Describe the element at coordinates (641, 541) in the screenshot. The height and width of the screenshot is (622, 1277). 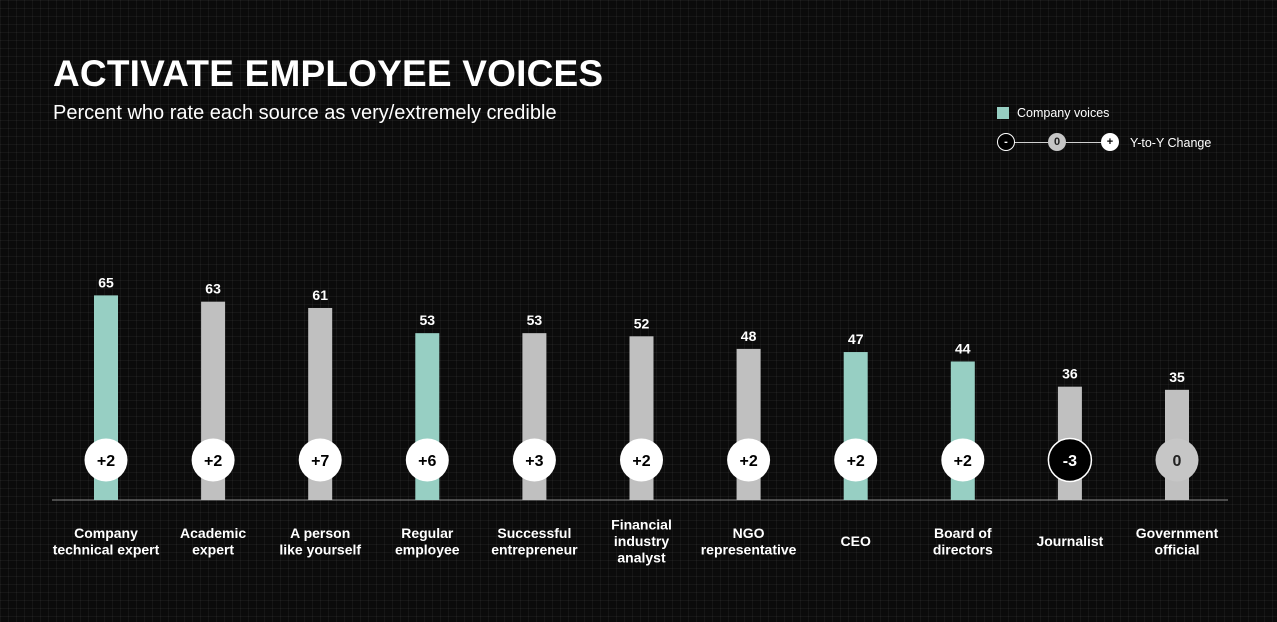
I see `x-tick-label: Financial industry analyst` at that location.